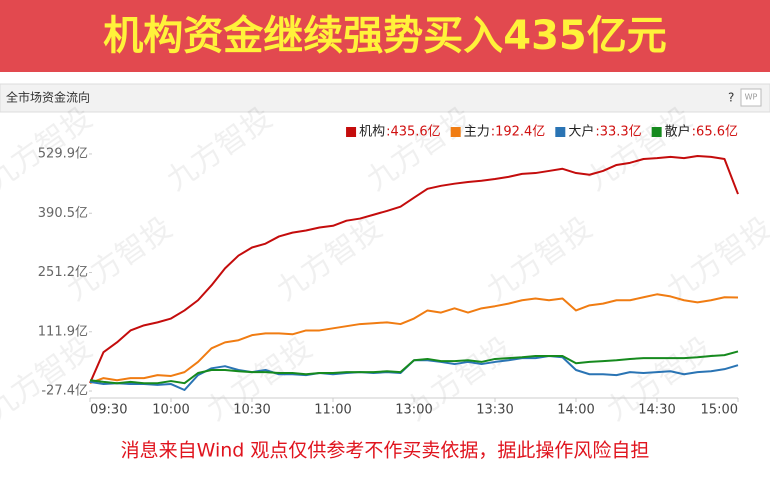  Describe the element at coordinates (575, 410) in the screenshot. I see `x-tick-label: 14:00` at that location.